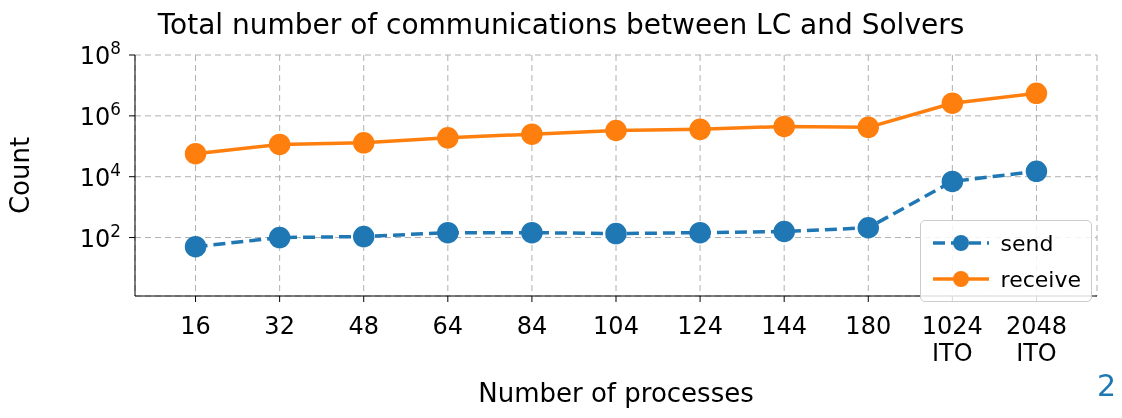 The width and height of the screenshot is (1122, 418). I want to click on x-tick-label: 64, so click(448, 325).